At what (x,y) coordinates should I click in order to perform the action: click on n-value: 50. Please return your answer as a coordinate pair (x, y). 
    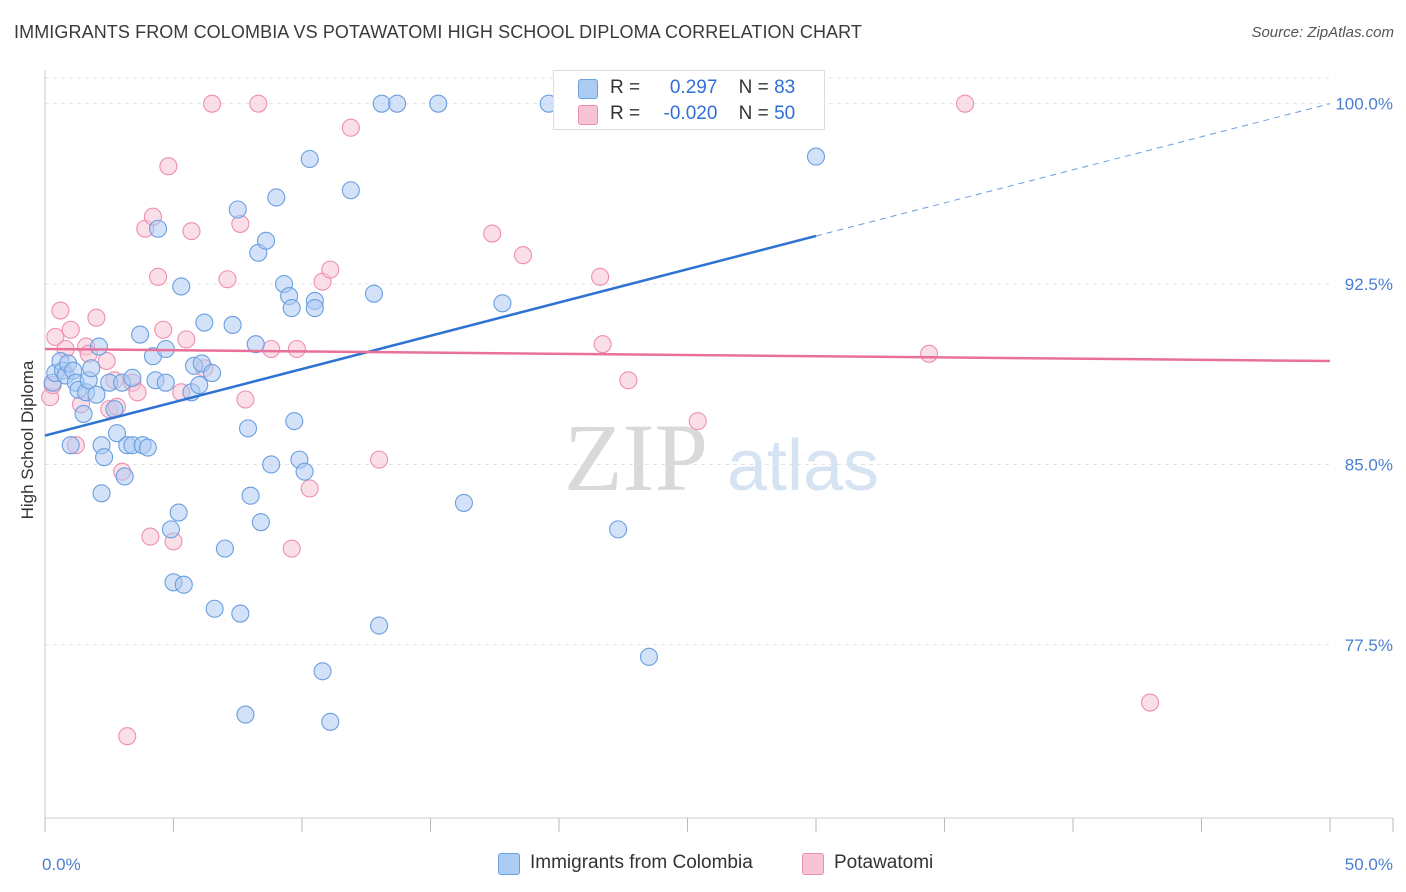
    Looking at the image, I should click on (785, 113).